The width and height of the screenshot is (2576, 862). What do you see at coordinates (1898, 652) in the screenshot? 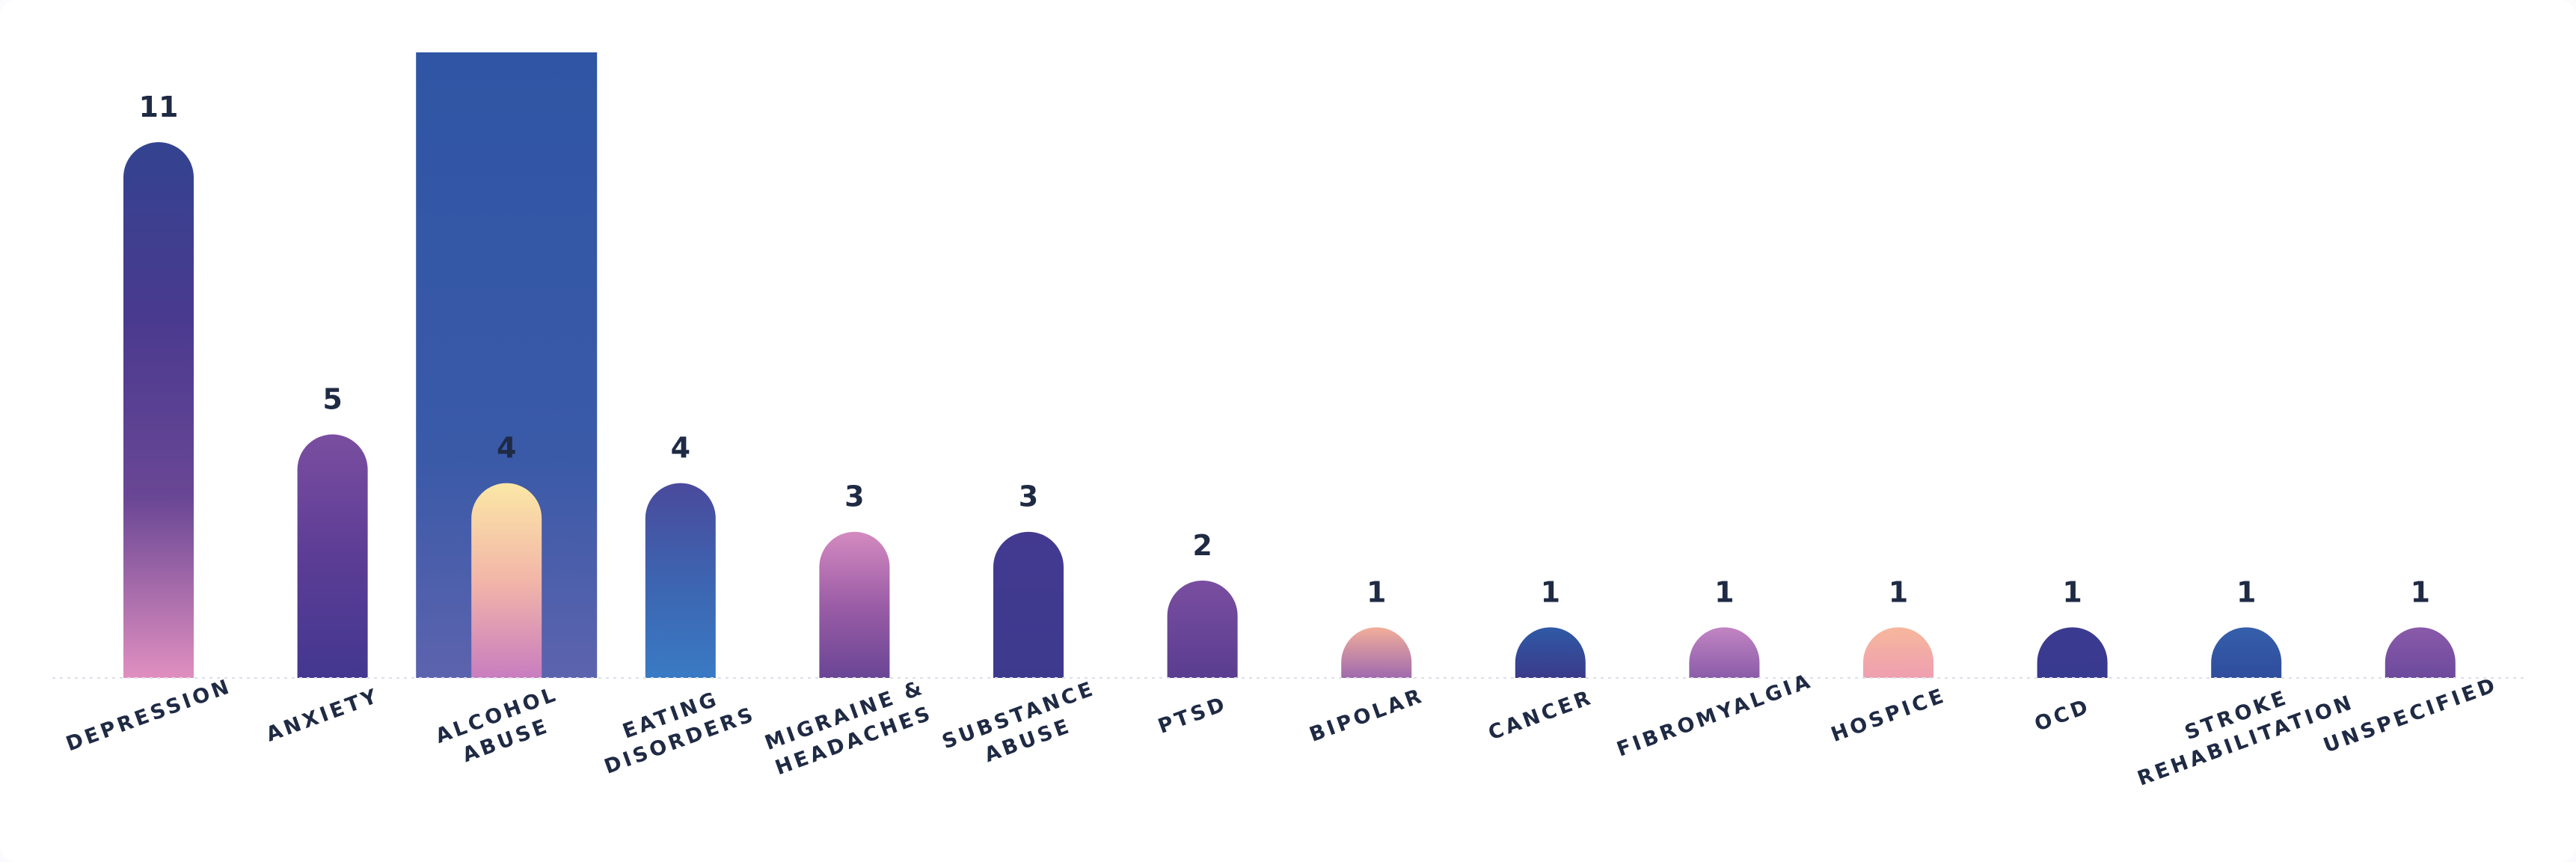
I see `bar-hospice` at bounding box center [1898, 652].